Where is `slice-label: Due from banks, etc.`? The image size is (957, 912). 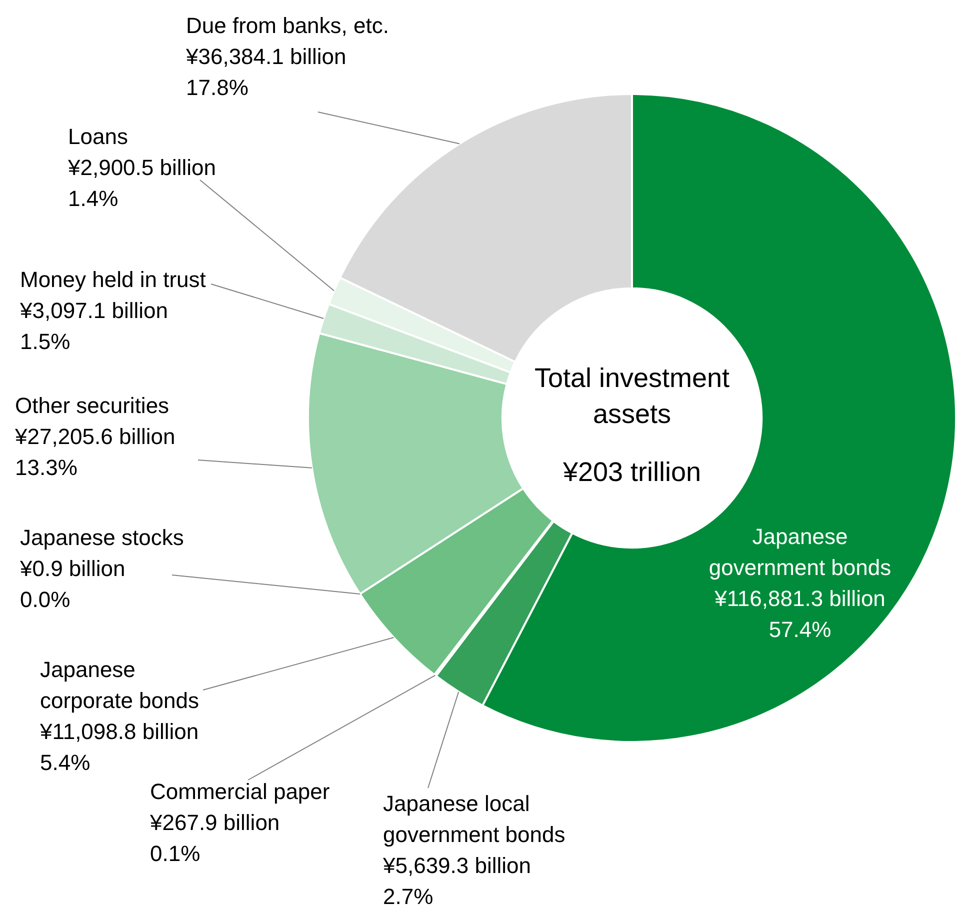
slice-label: Due from banks, etc. is located at coordinates (287, 25).